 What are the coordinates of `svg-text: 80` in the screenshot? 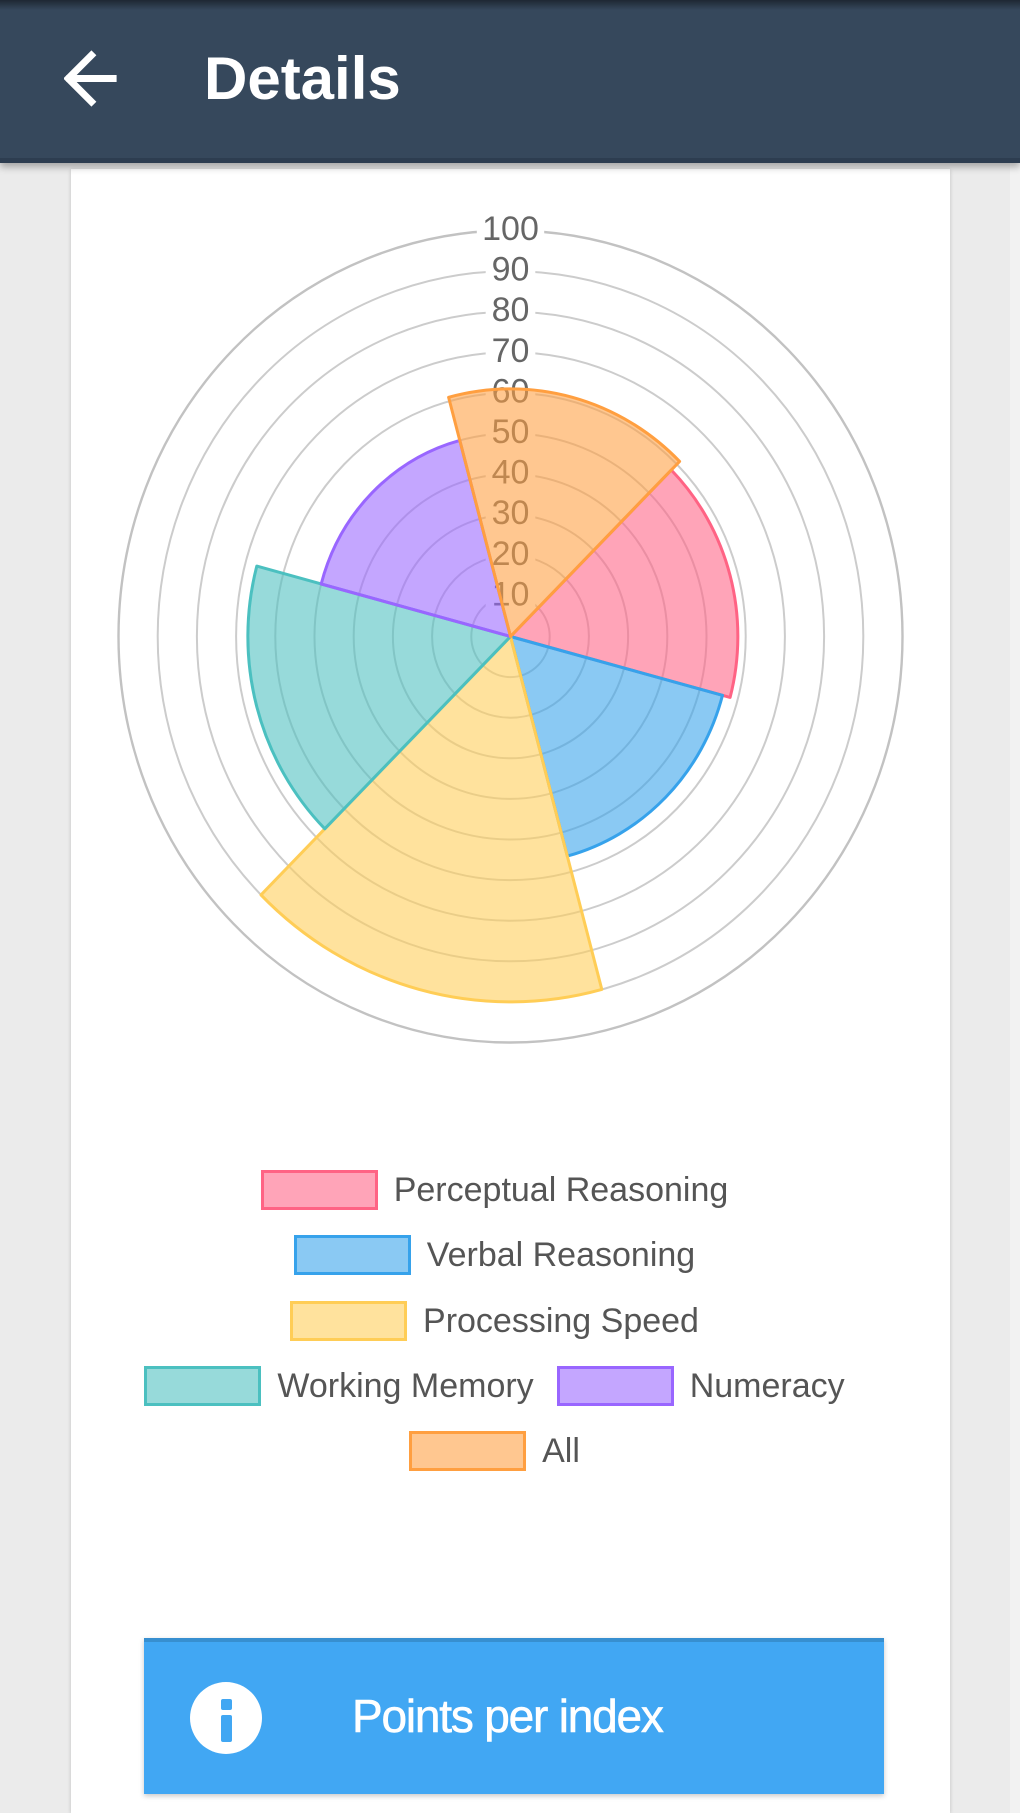 It's located at (511, 310).